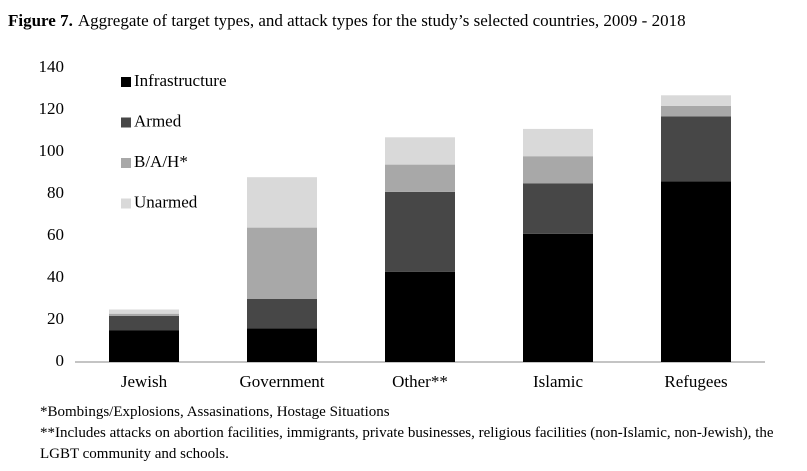 This screenshot has width=807, height=471. I want to click on x-tick-label: Jewish, so click(144, 381).